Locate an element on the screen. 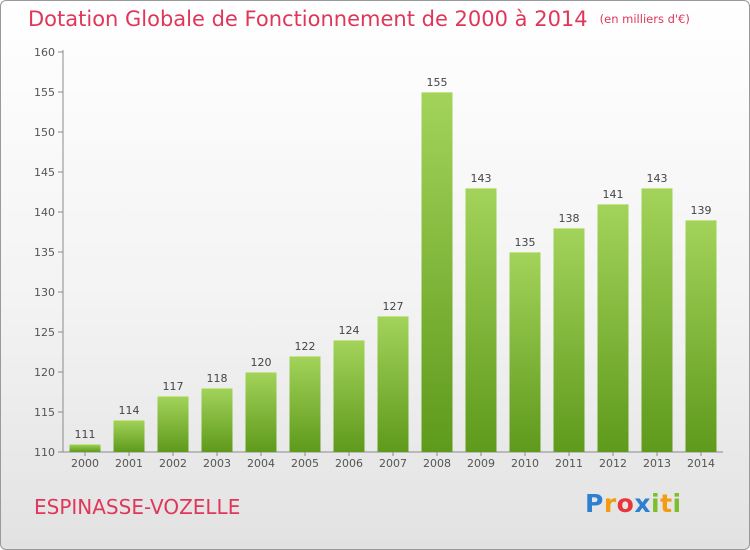 The height and width of the screenshot is (550, 750). x-tick-label: 2001 is located at coordinates (129, 463).